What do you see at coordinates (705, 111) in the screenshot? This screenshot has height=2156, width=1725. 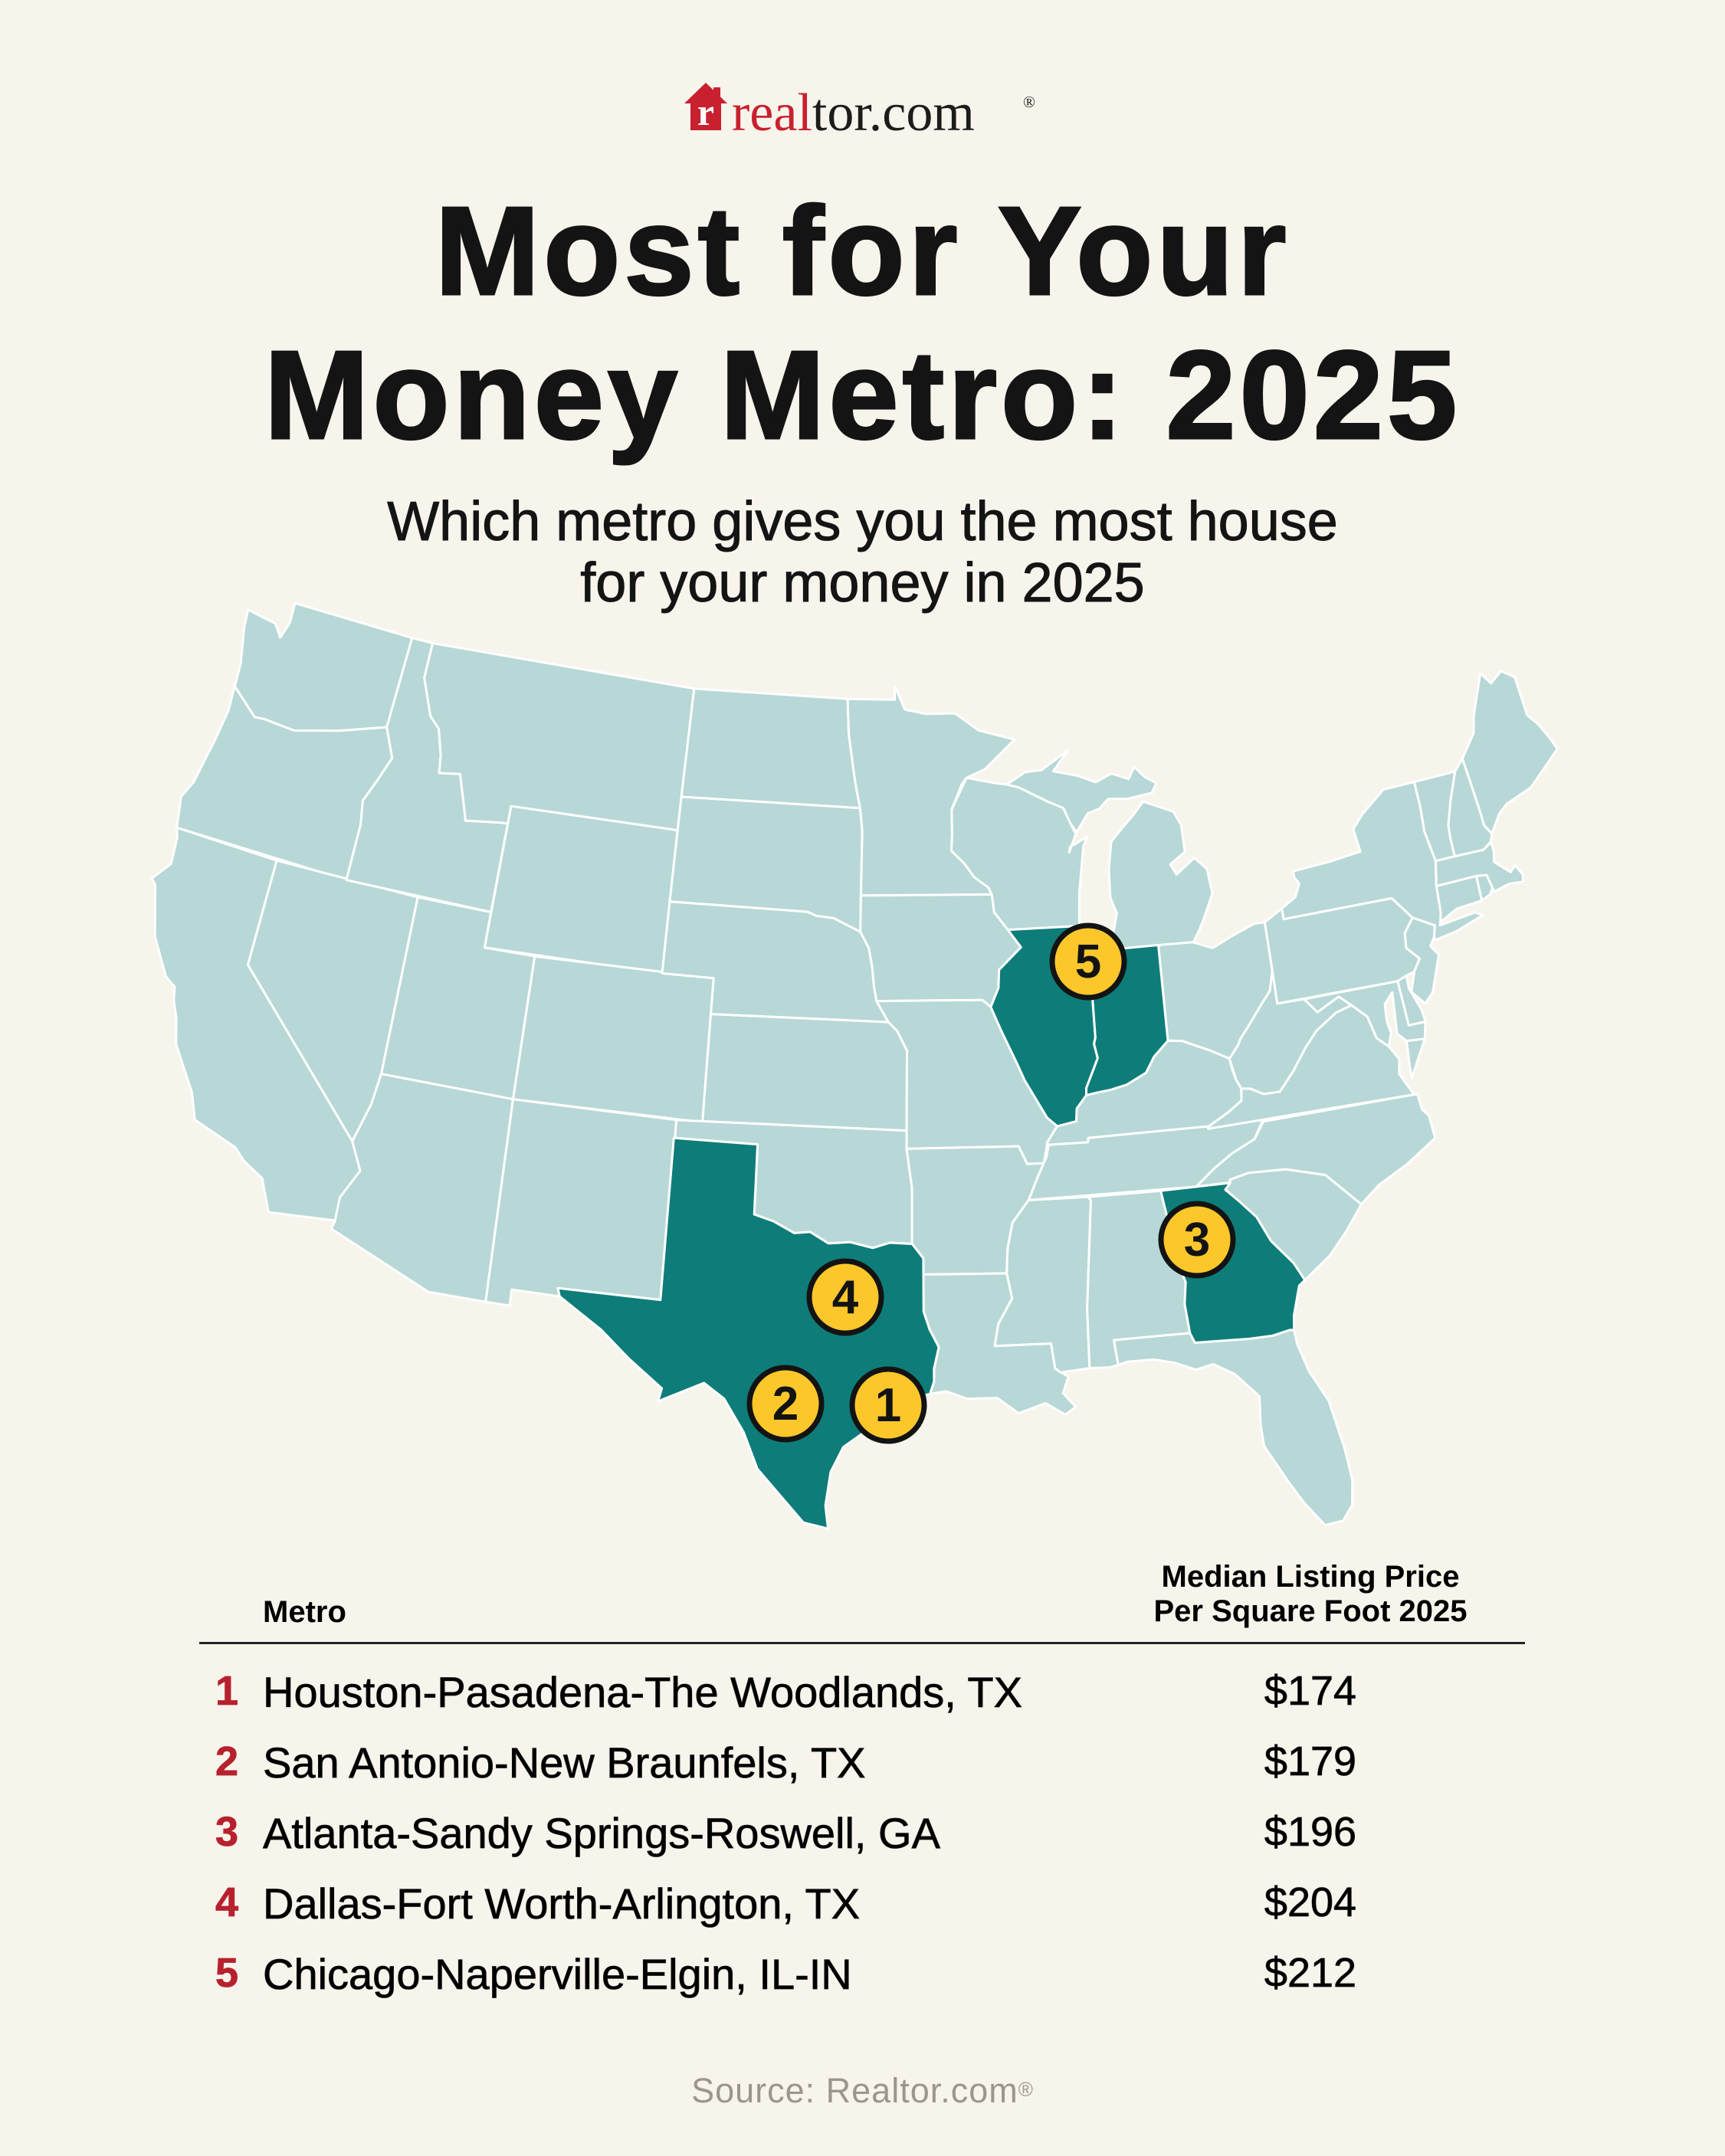 I see `svg-text: r` at bounding box center [705, 111].